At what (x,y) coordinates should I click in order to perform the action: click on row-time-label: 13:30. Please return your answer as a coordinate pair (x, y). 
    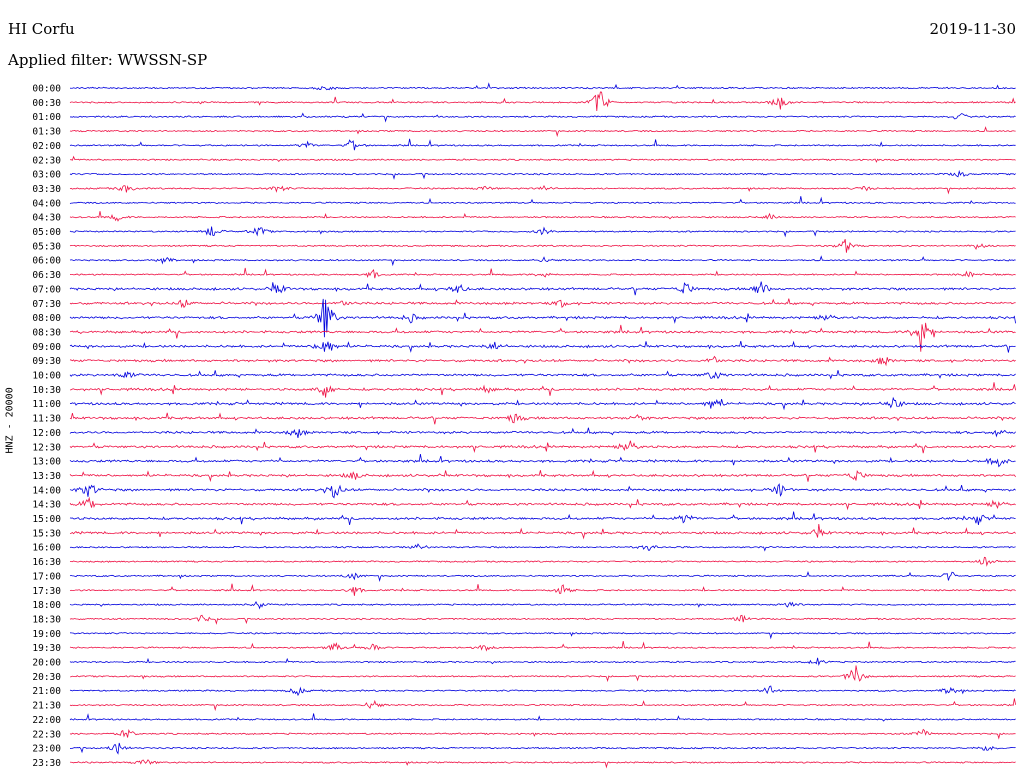
    Looking at the image, I should click on (46, 476).